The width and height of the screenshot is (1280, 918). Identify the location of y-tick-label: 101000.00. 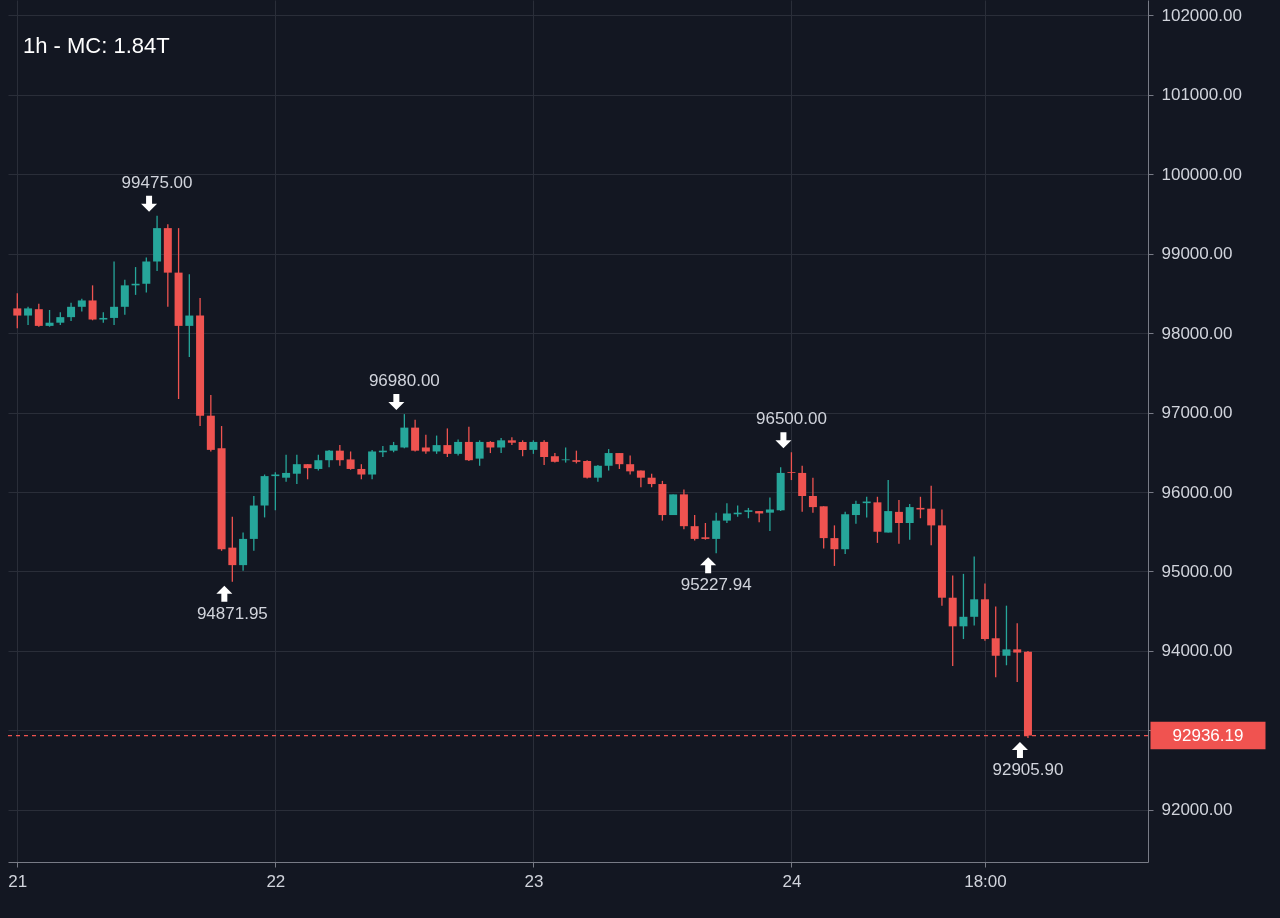
(1201, 95).